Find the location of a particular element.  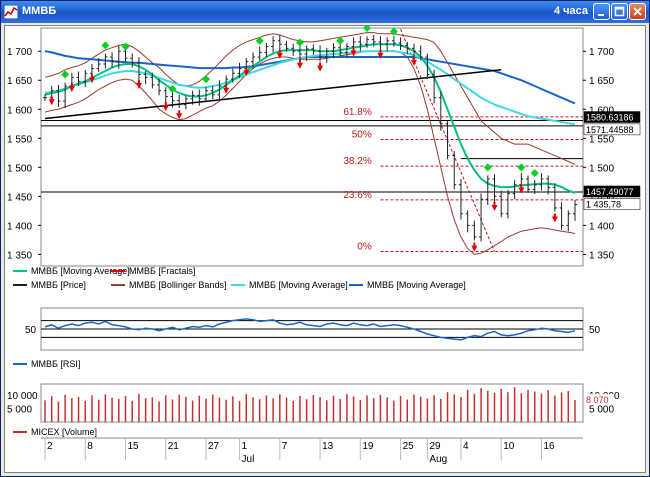

y-tick-label-right: 1 600 is located at coordinates (601, 110).